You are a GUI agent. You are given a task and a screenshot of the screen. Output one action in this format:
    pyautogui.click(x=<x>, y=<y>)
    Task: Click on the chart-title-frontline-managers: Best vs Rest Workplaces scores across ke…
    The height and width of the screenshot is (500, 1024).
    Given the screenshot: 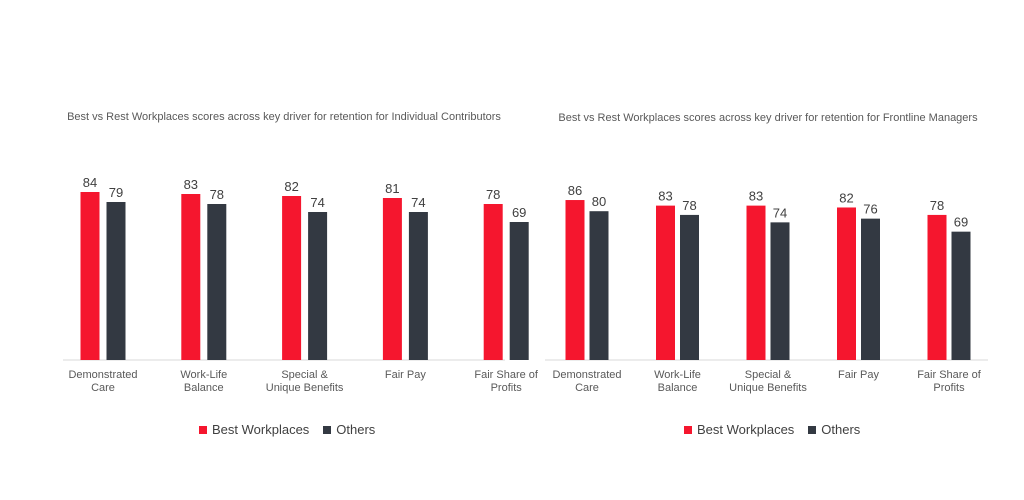 What is the action you would take?
    pyautogui.click(x=768, y=118)
    